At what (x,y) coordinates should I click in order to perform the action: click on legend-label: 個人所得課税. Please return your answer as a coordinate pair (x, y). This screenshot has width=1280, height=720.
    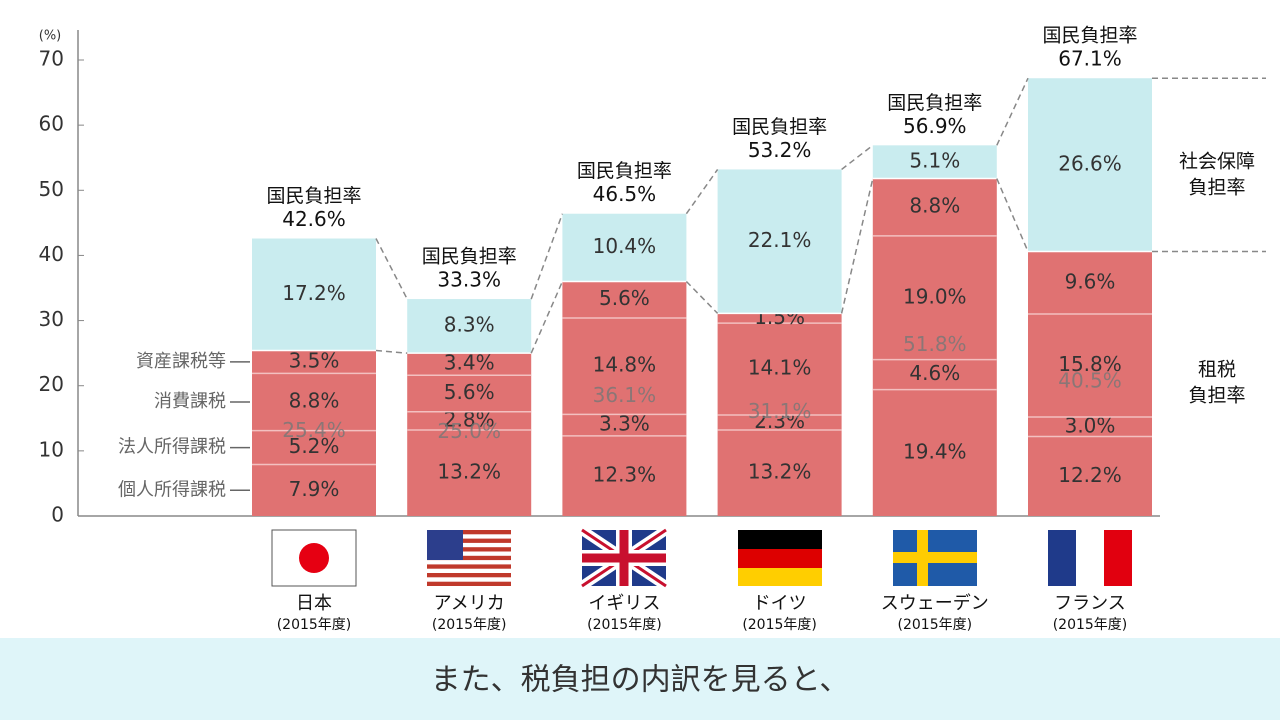
    Looking at the image, I should click on (172, 489).